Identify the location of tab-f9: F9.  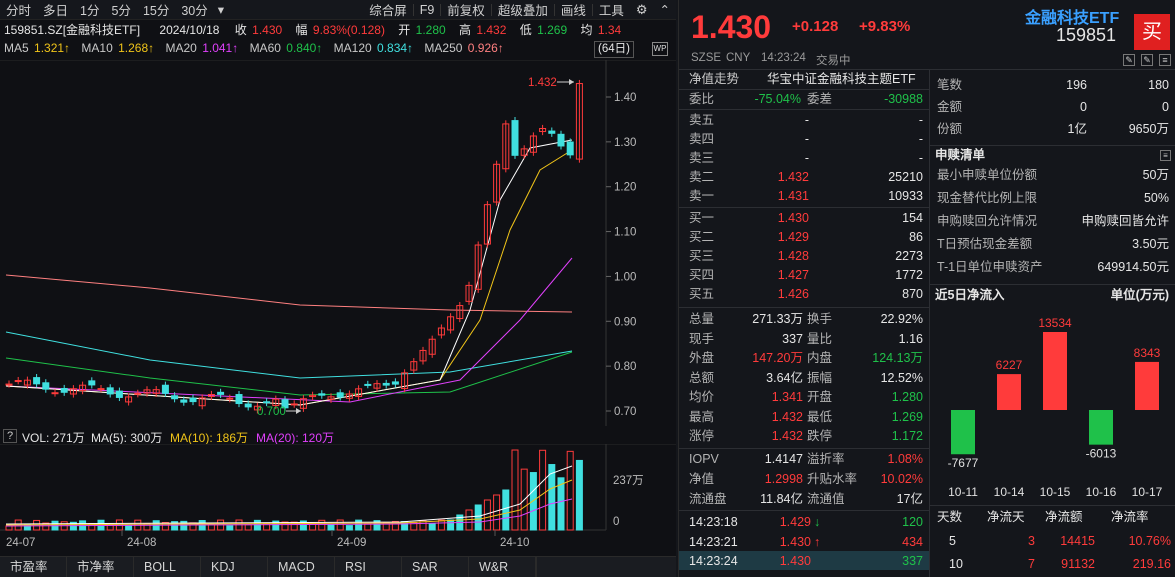
(427, 9).